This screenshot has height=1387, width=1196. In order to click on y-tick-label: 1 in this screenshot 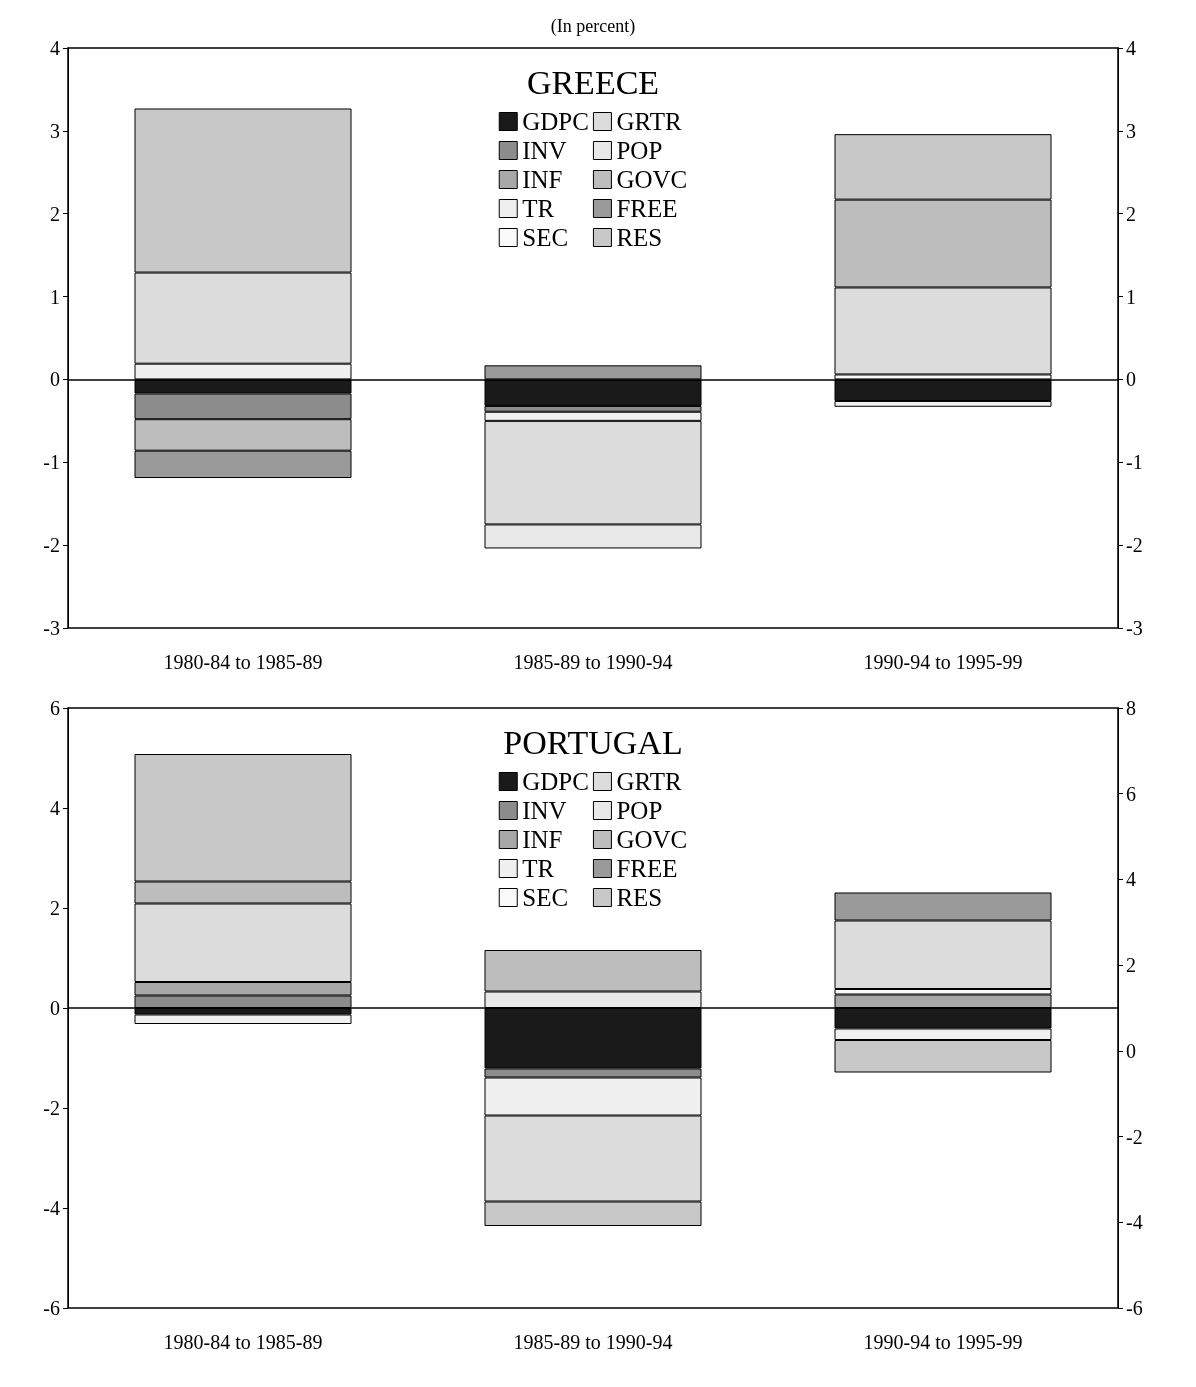, I will do `click(55, 296)`.